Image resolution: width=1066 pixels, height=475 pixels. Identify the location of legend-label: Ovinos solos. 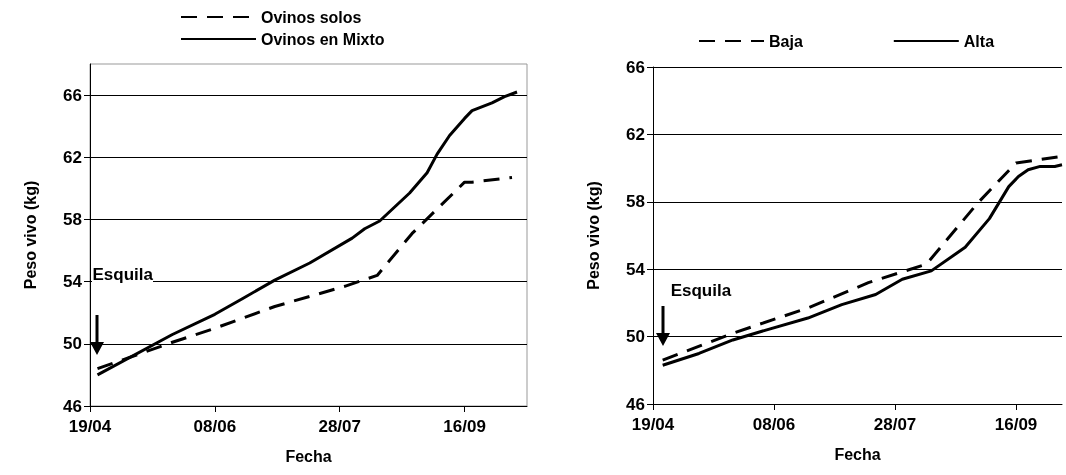
(311, 17).